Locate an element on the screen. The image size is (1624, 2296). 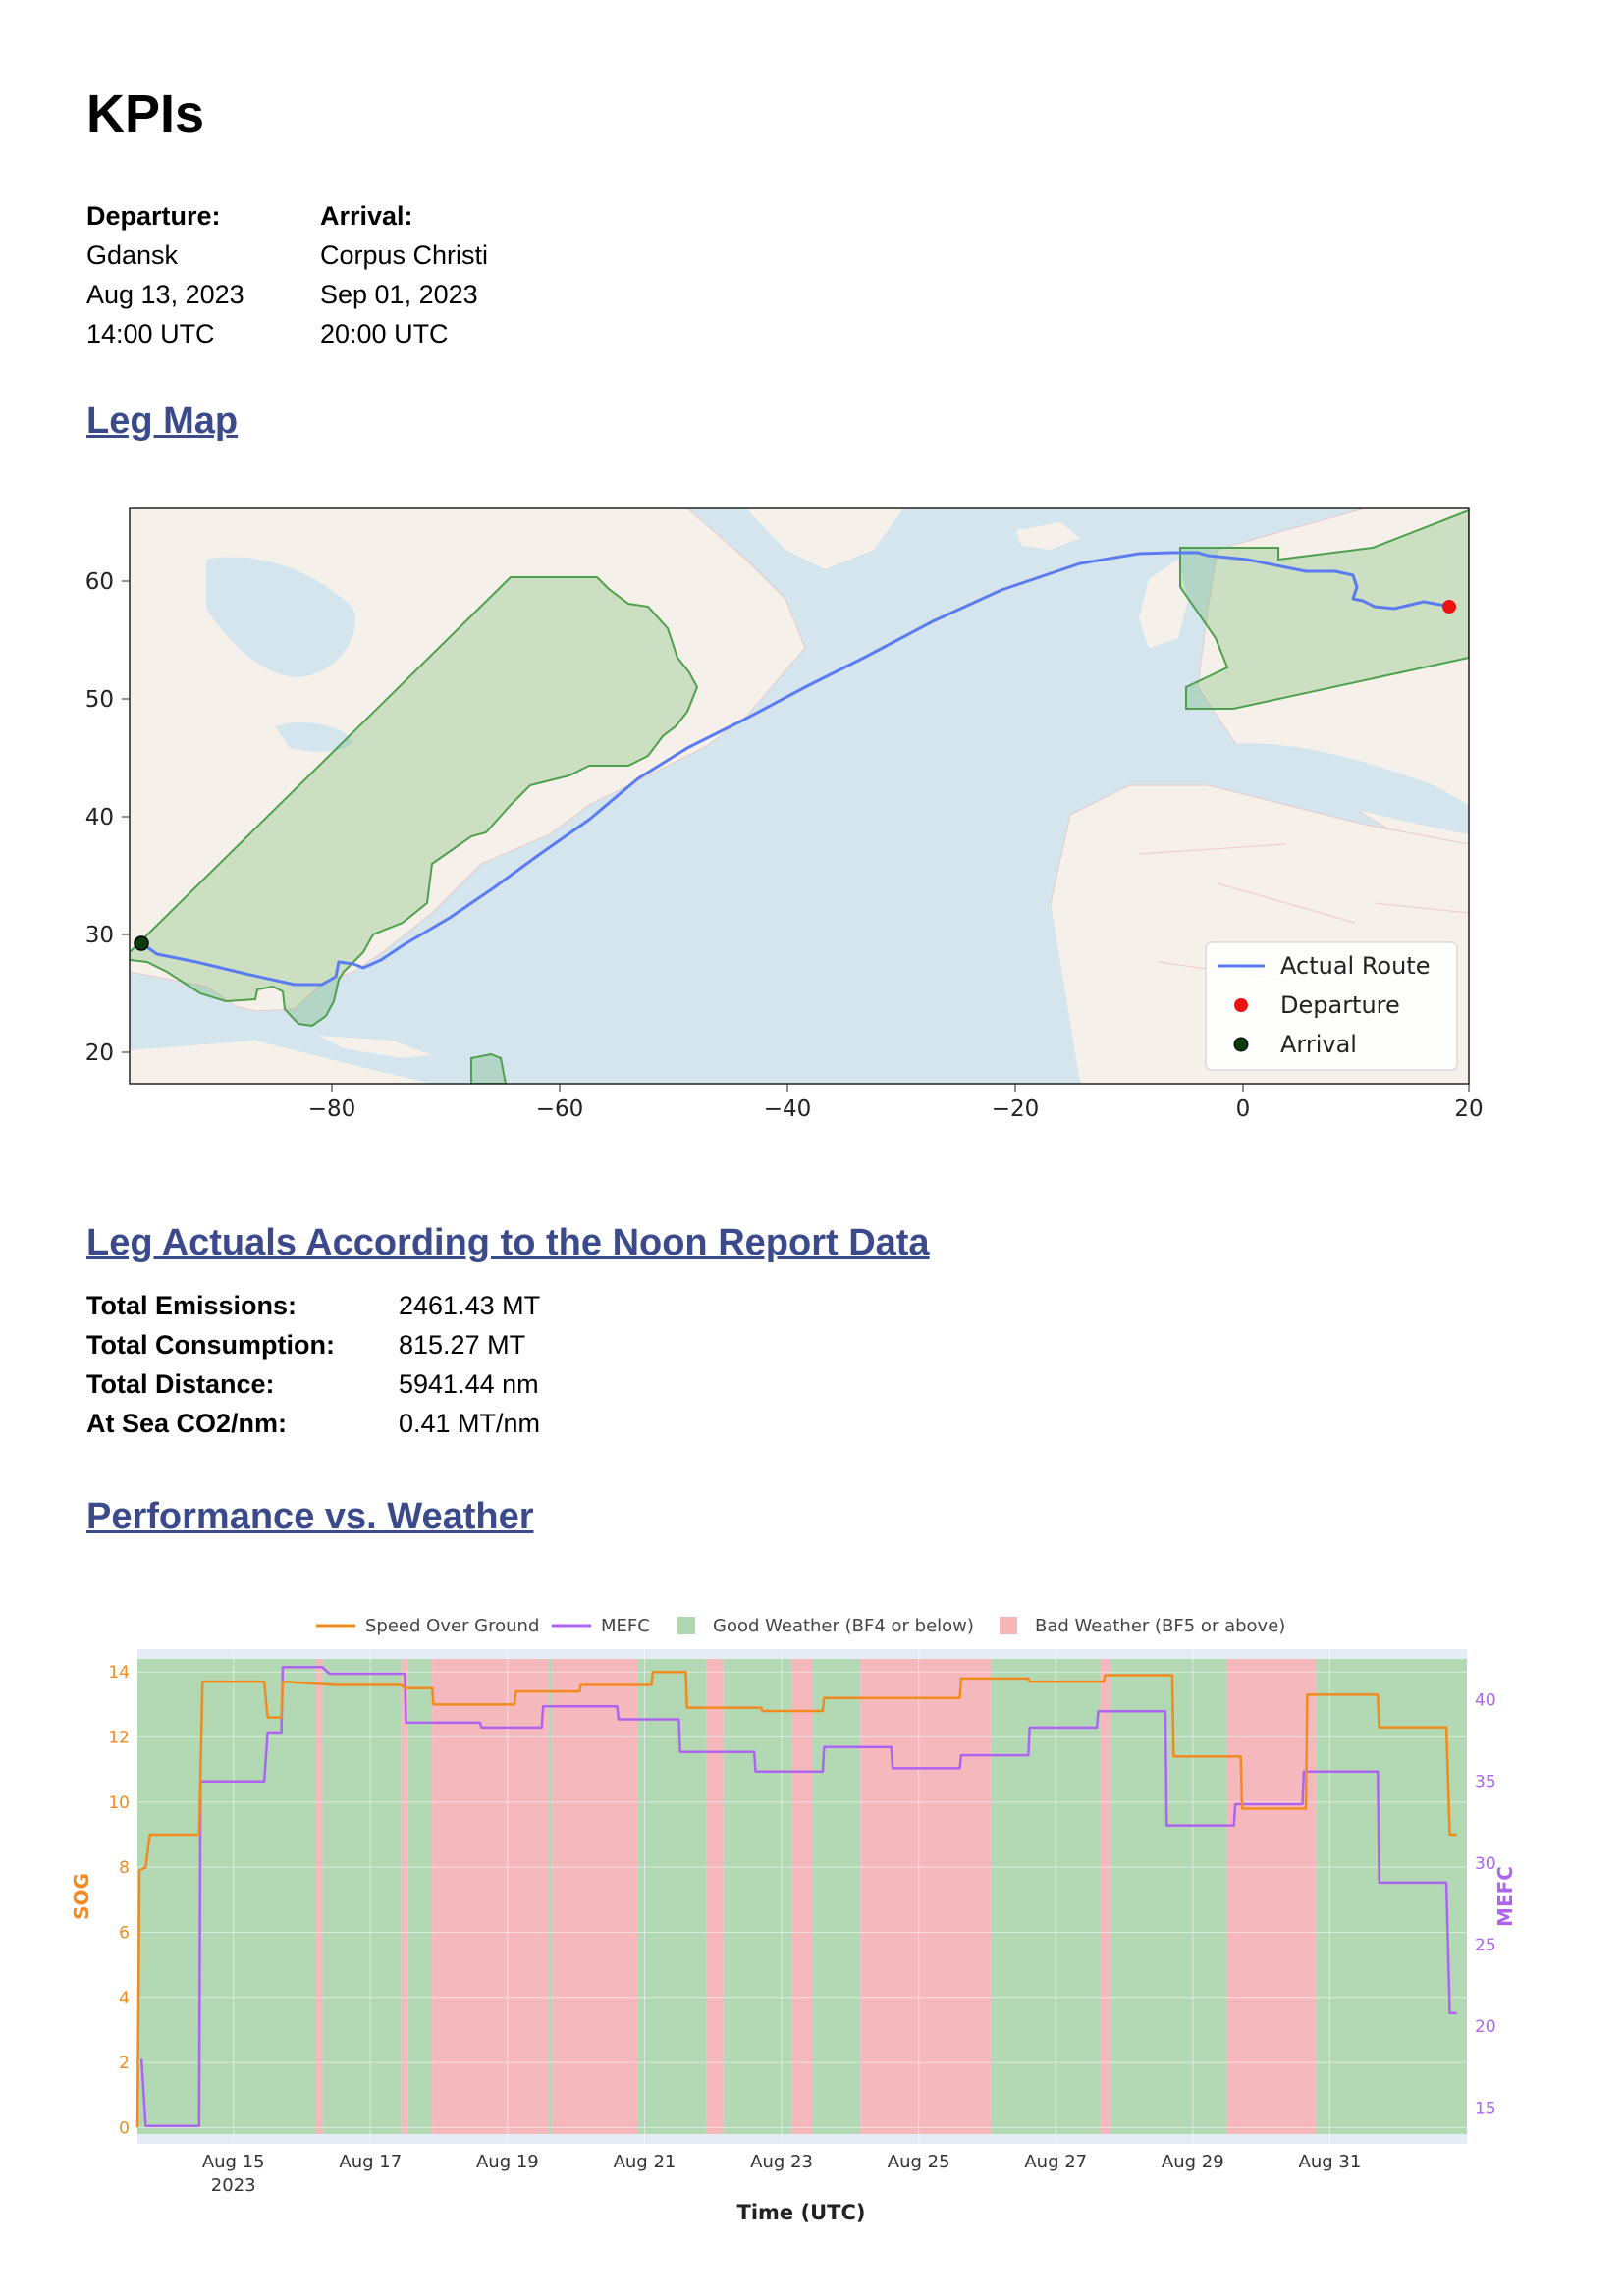
x-tick-label: Aug 19 is located at coordinates (507, 2162).